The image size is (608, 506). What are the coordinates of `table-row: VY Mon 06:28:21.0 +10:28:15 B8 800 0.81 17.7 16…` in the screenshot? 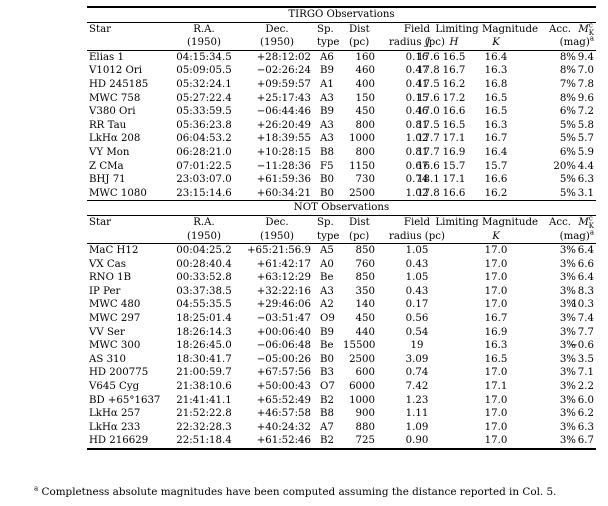 It's located at (341, 153).